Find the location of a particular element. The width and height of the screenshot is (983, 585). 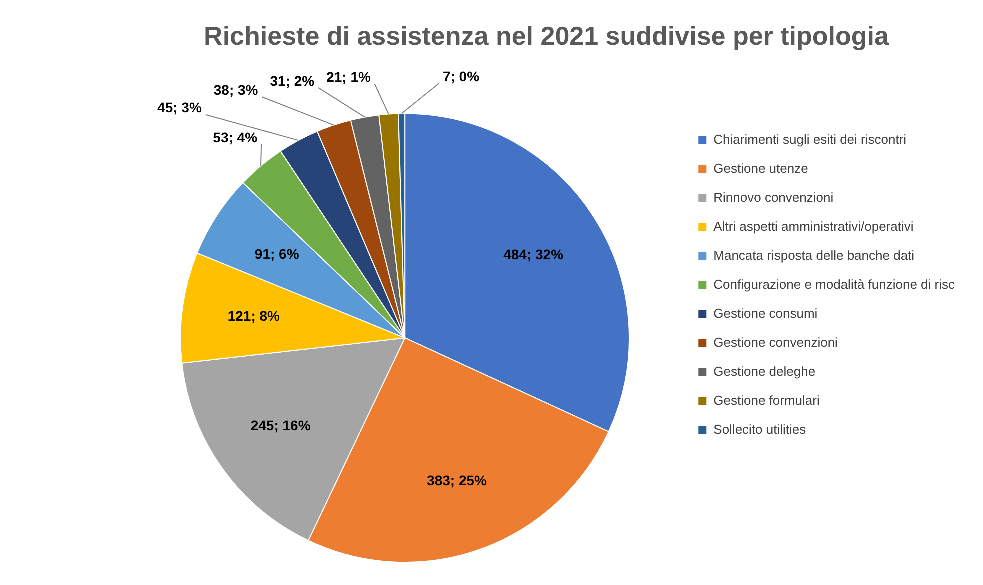

data-label: 121; 8% is located at coordinates (254, 316).